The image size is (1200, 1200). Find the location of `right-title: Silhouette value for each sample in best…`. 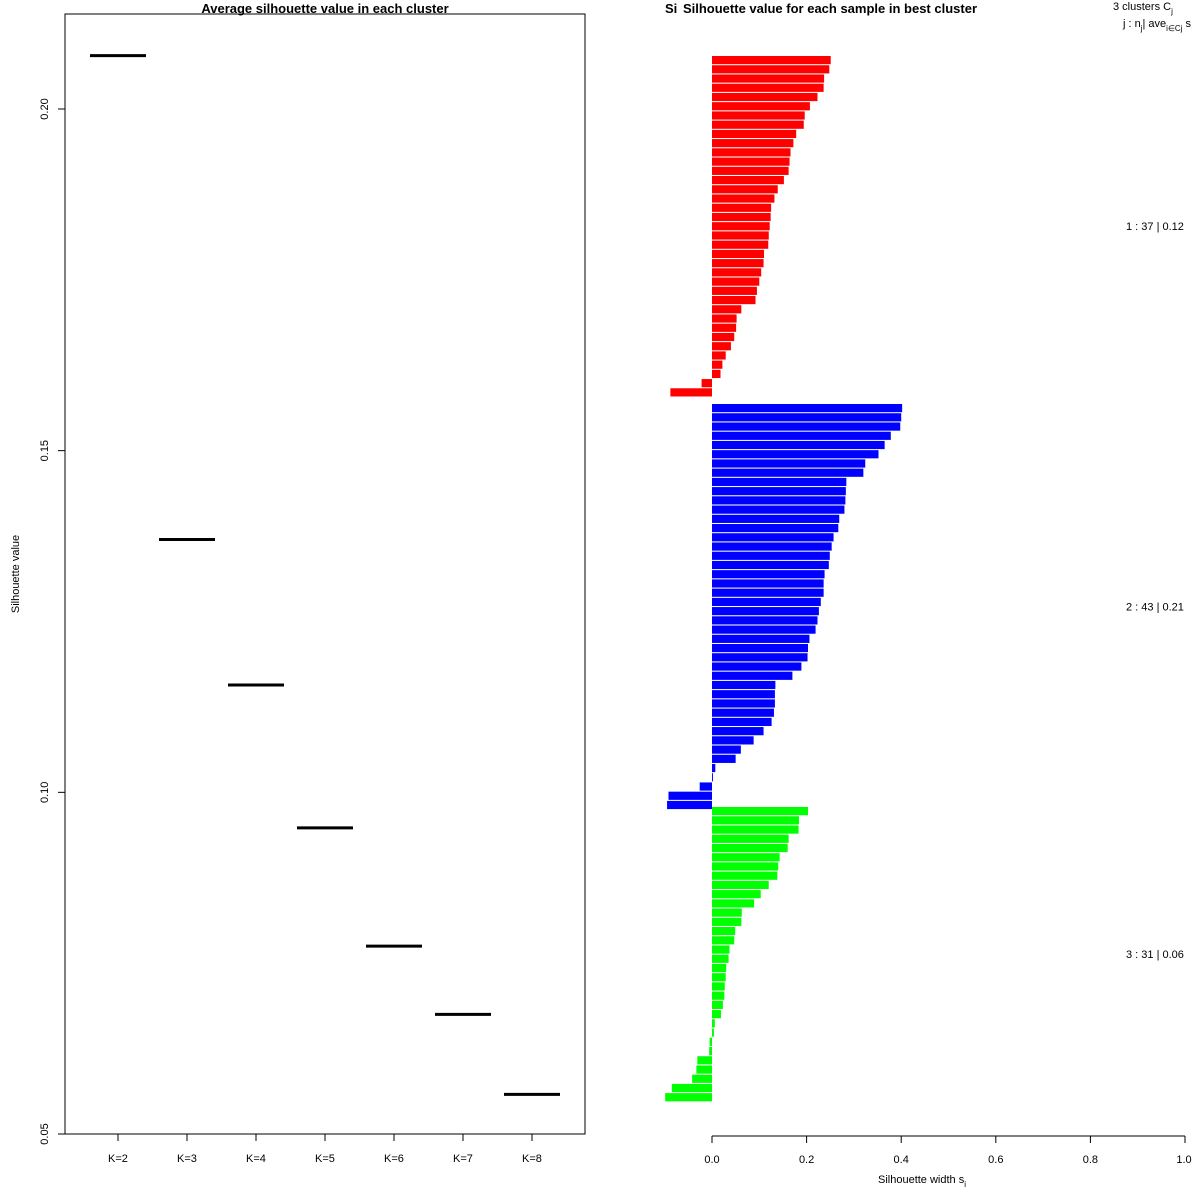

right-title: Silhouette value for each sample in best… is located at coordinates (830, 8).